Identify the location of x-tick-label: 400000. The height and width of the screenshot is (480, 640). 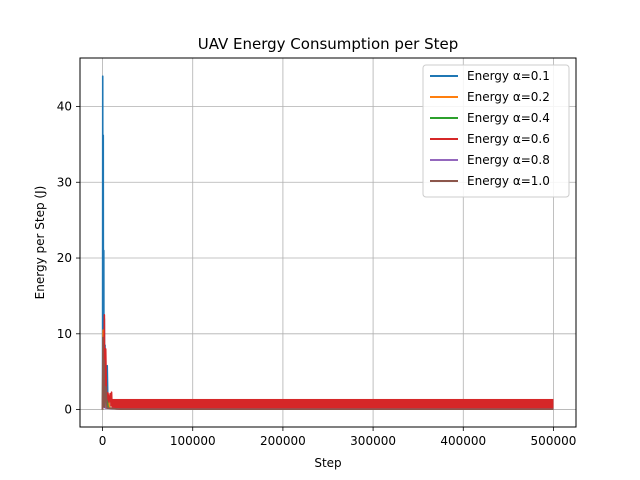
(463, 441).